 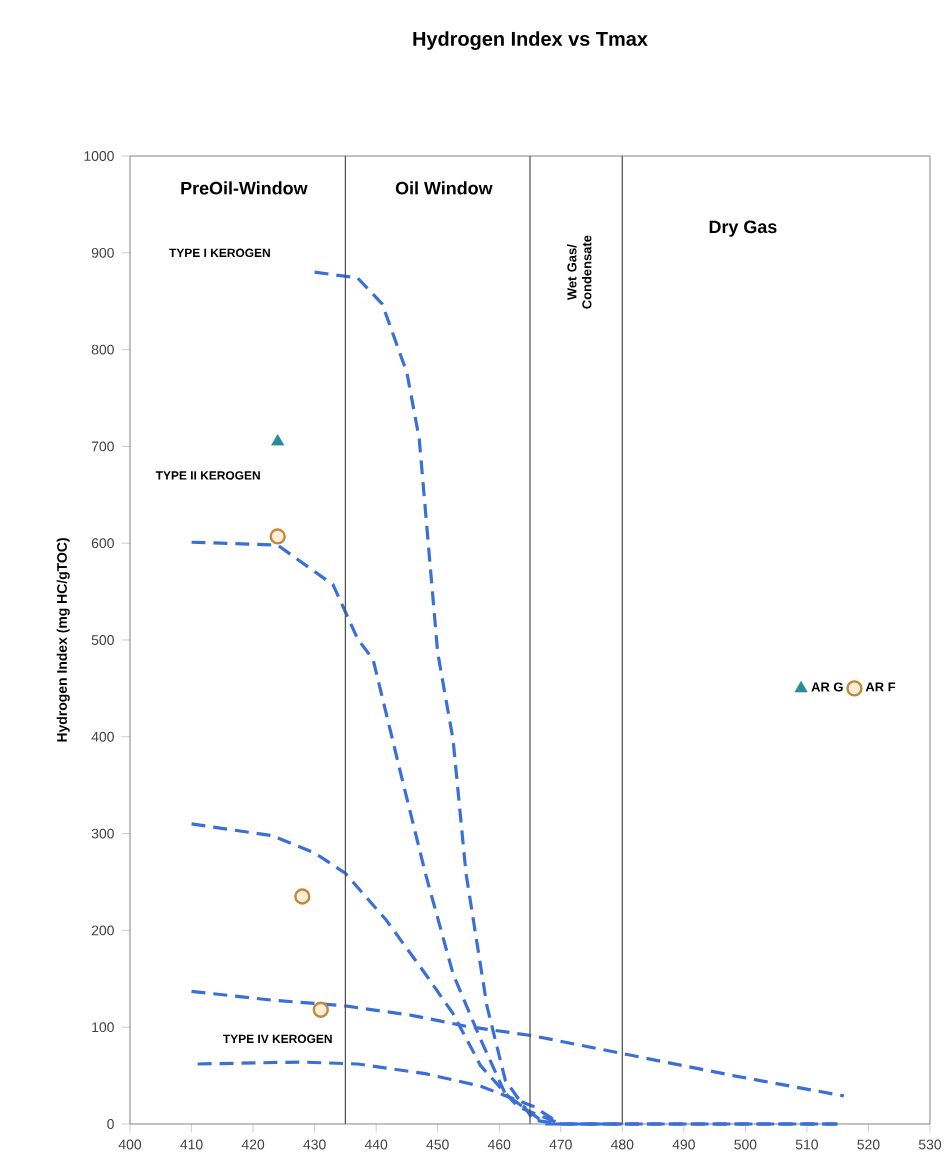 I want to click on annotation: PreOil-Window, so click(x=244, y=188).